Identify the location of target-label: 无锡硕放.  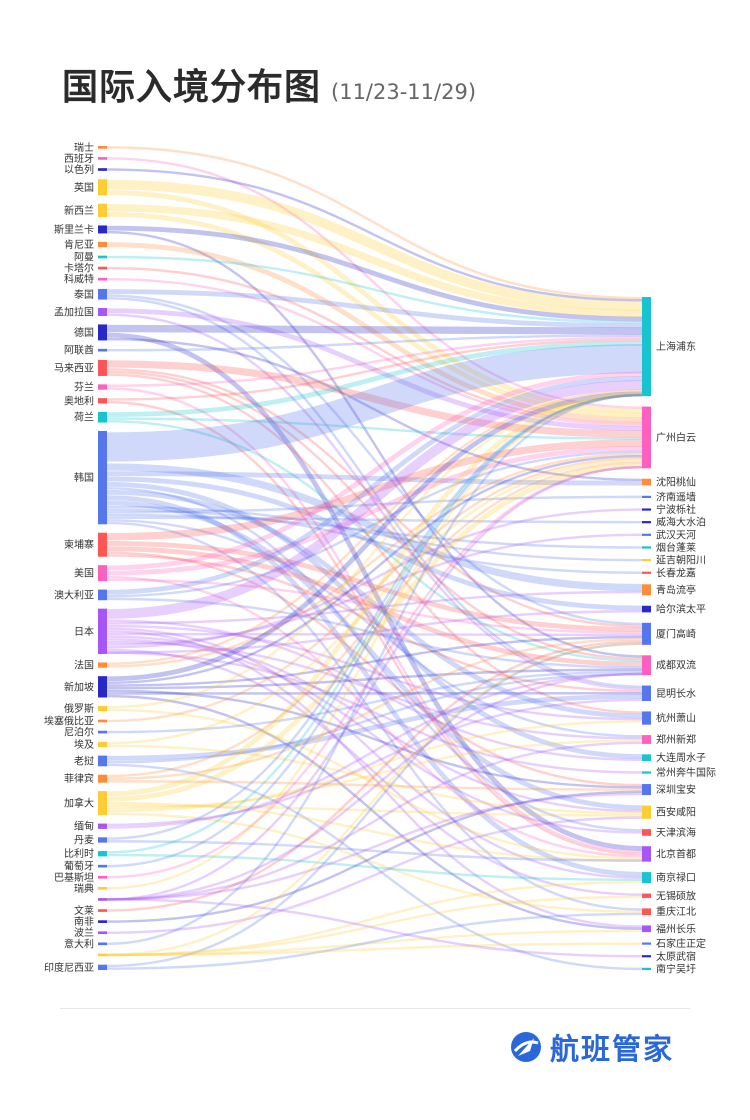
(676, 895).